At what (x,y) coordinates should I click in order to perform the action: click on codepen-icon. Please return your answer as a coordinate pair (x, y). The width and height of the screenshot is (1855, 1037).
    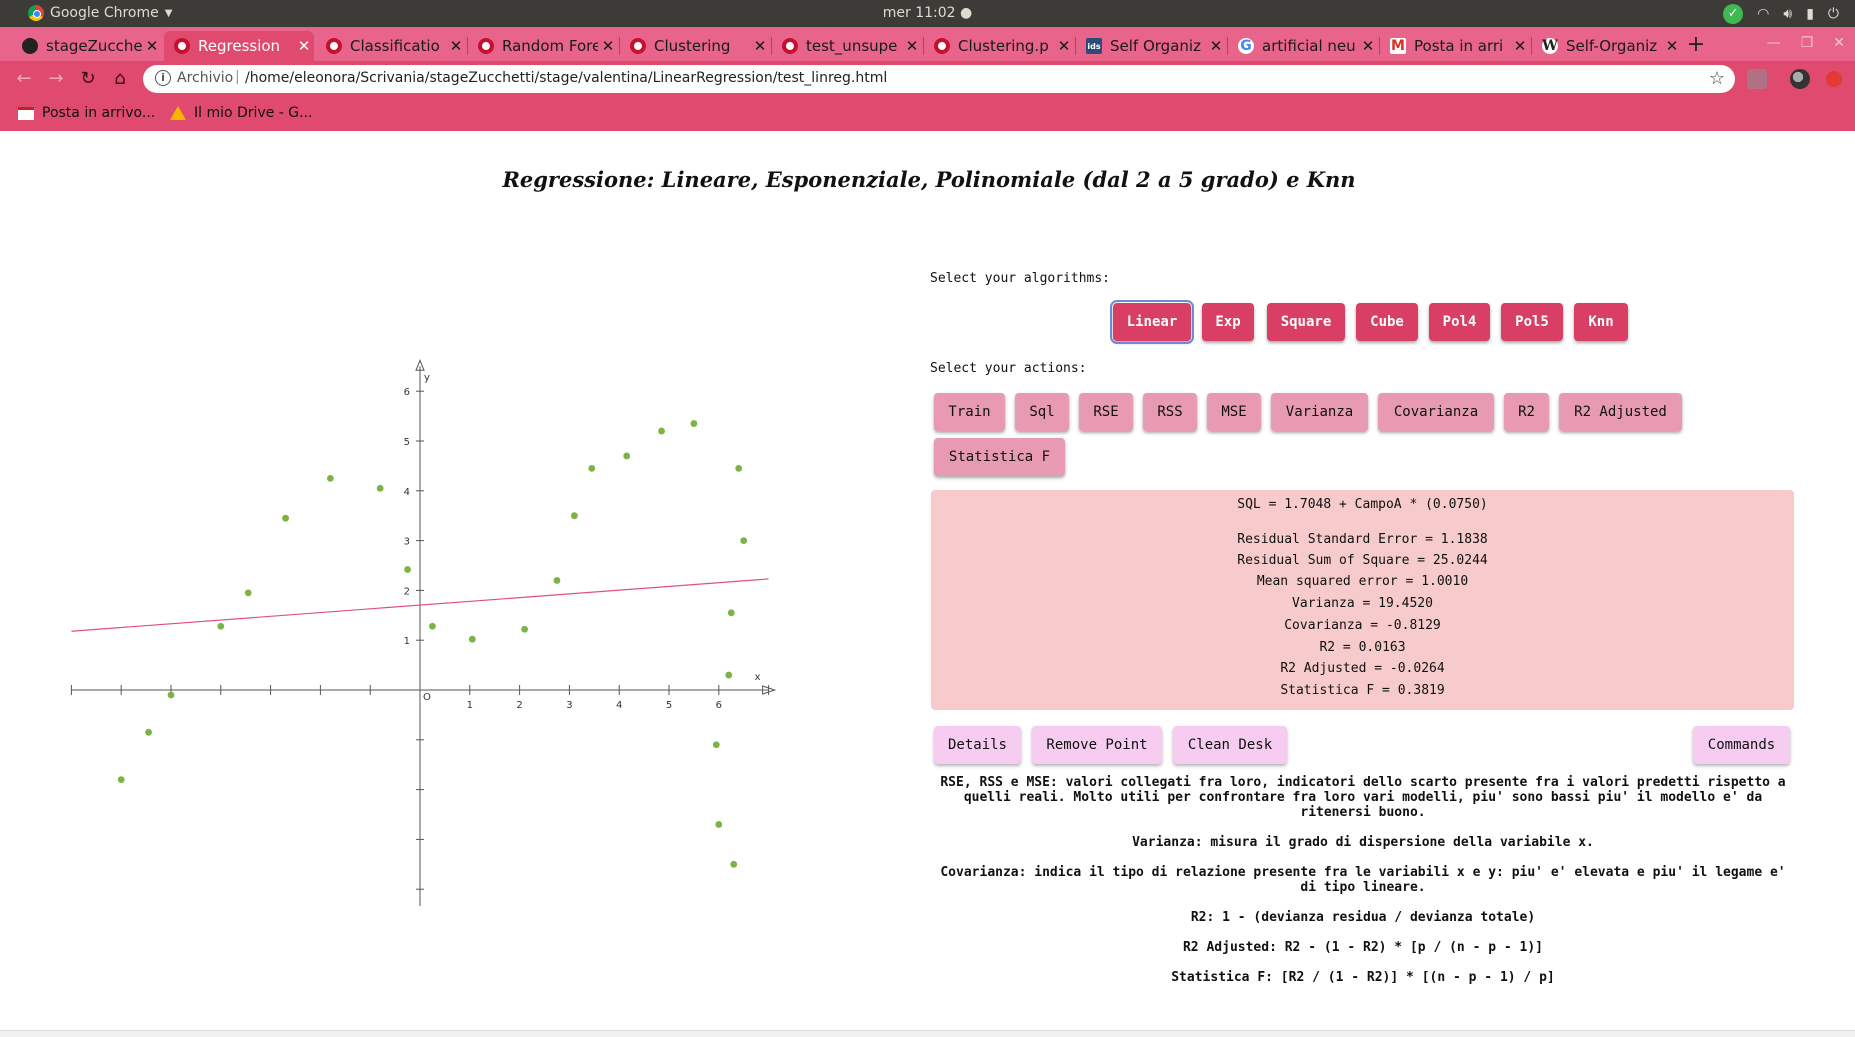
    Looking at the image, I should click on (790, 46).